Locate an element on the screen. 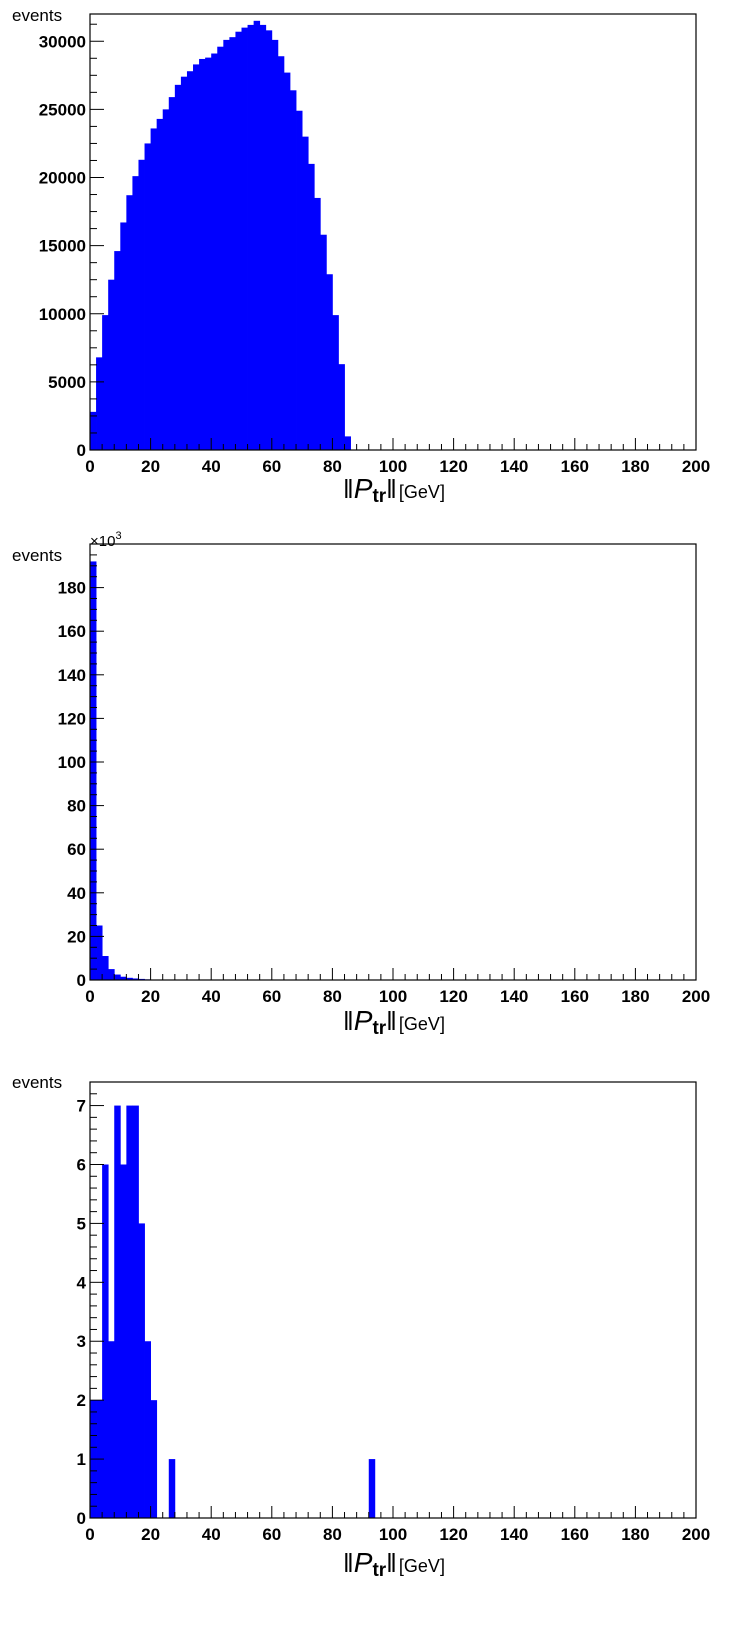 Image resolution: width=745 pixels, height=1637 pixels. y-tick-label: 25000 is located at coordinates (62, 109).